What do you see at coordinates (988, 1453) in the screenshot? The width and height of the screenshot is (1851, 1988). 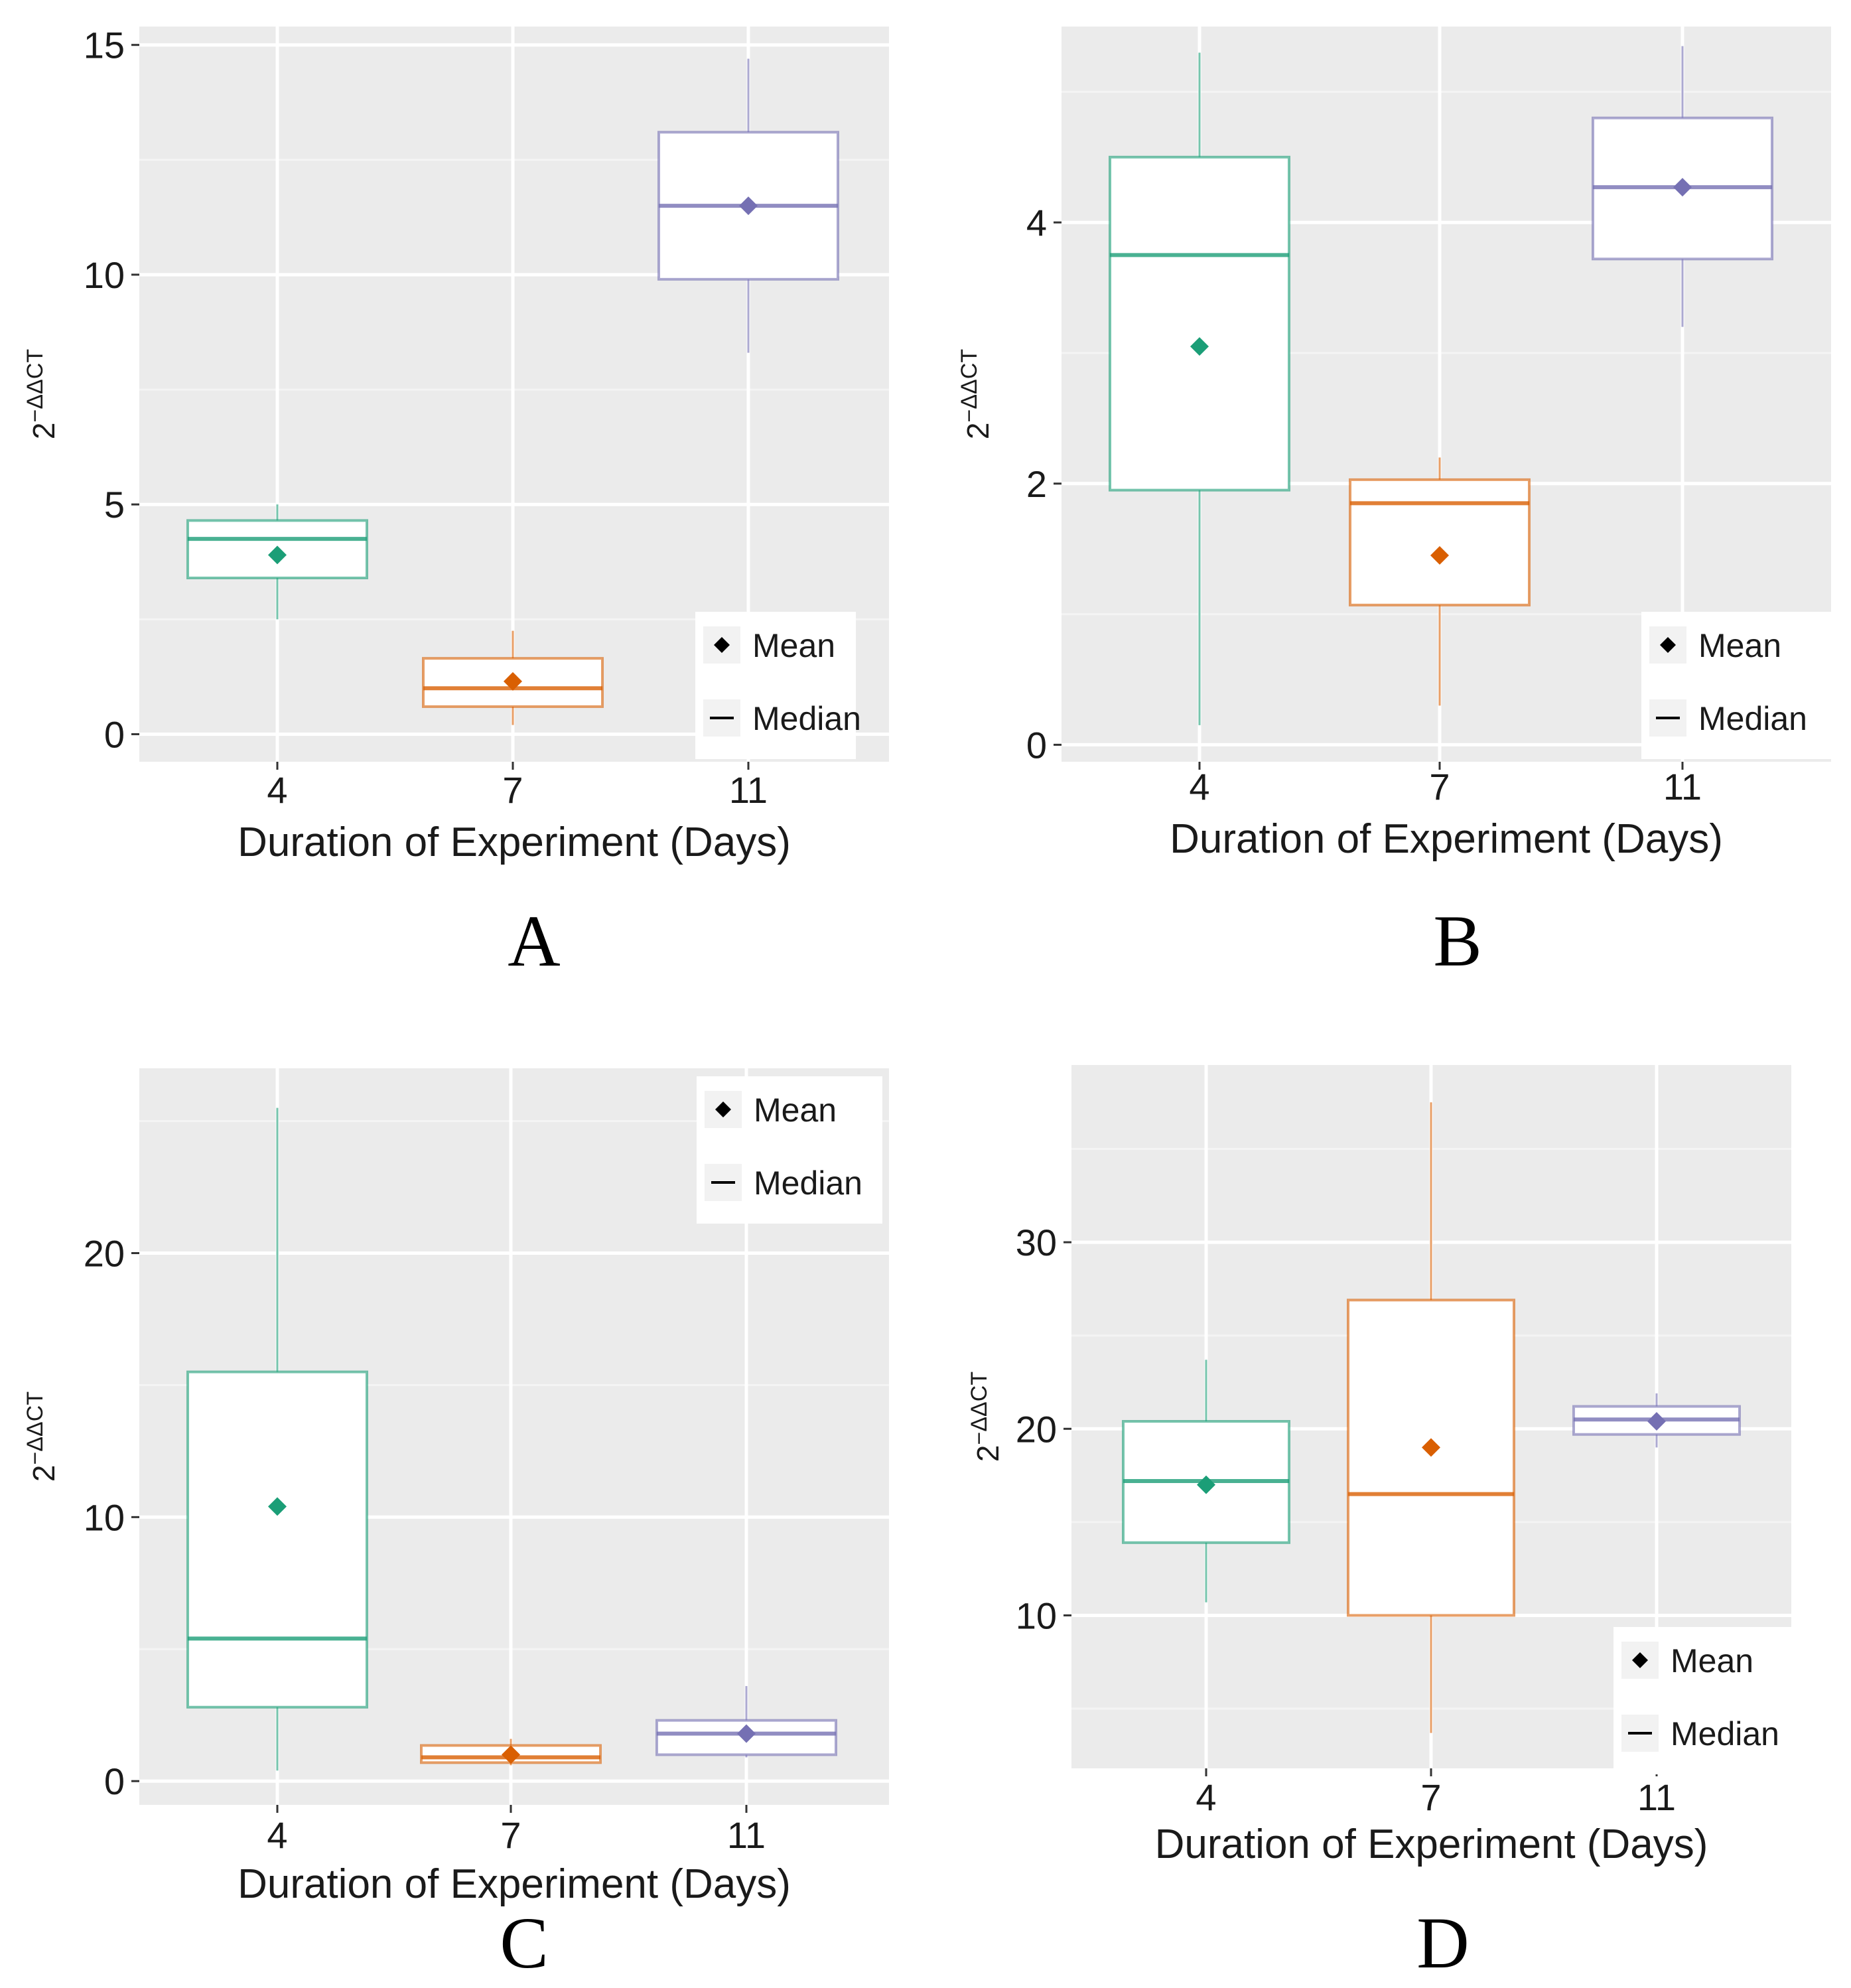 I see `panel-d-y-axis-label-base: 2` at bounding box center [988, 1453].